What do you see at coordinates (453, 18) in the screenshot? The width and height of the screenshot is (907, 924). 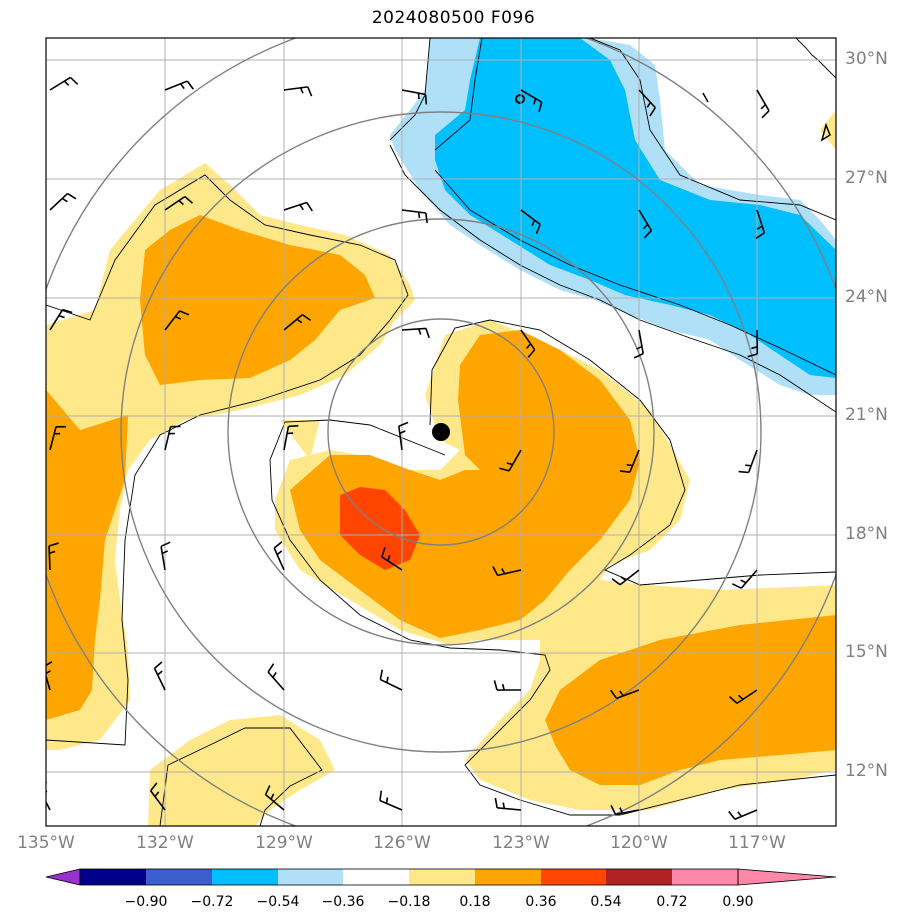 I see `map-title: 2024080500 F096` at bounding box center [453, 18].